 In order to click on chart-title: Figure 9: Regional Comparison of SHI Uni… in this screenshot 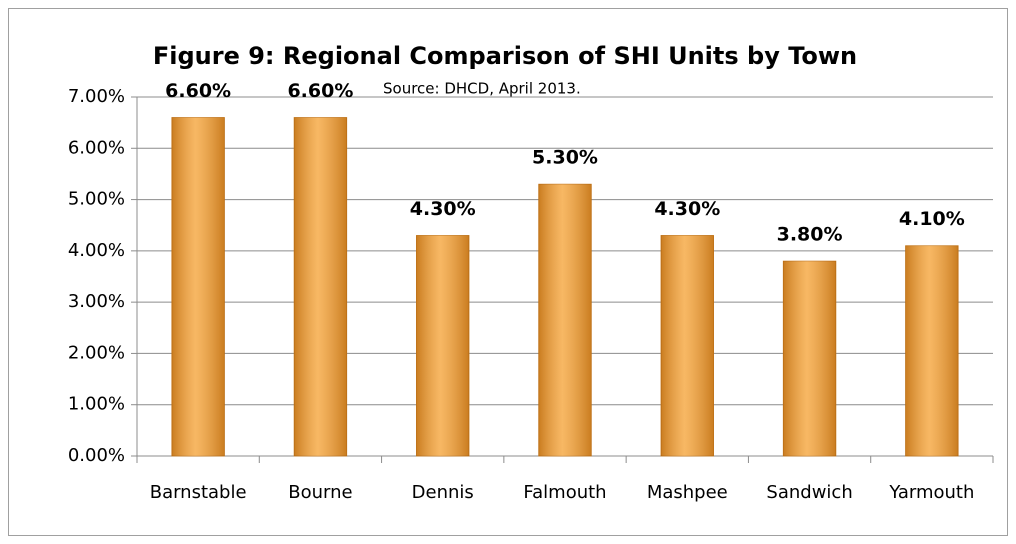, I will do `click(505, 56)`.